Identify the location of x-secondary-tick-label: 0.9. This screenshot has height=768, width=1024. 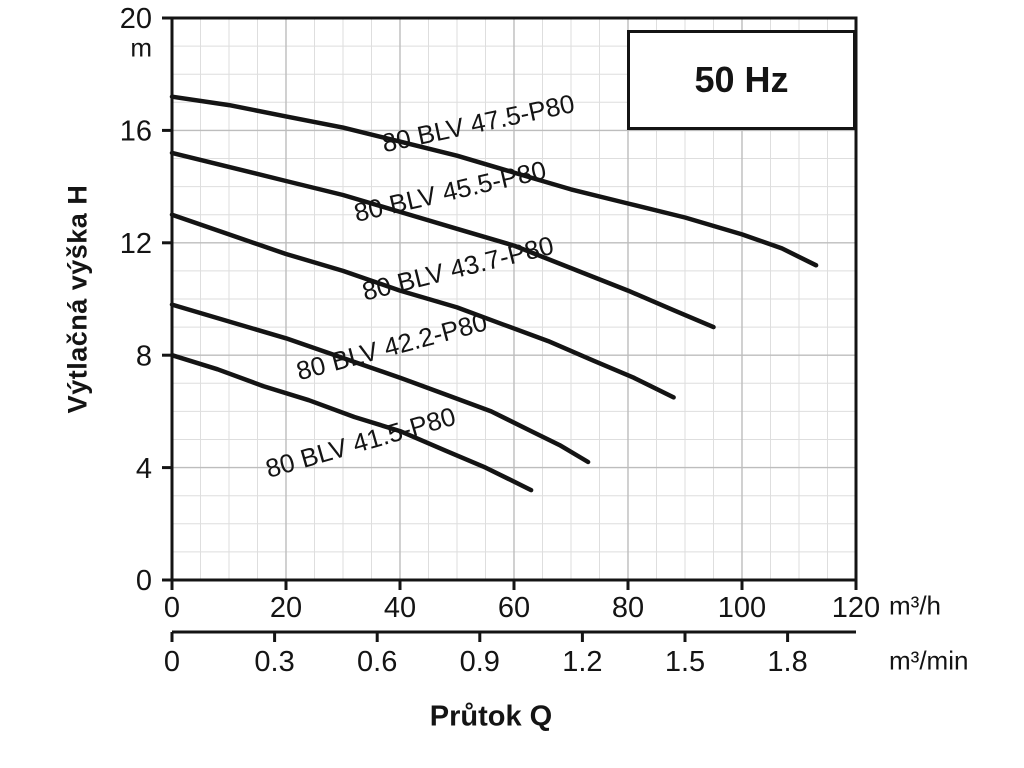
(480, 662).